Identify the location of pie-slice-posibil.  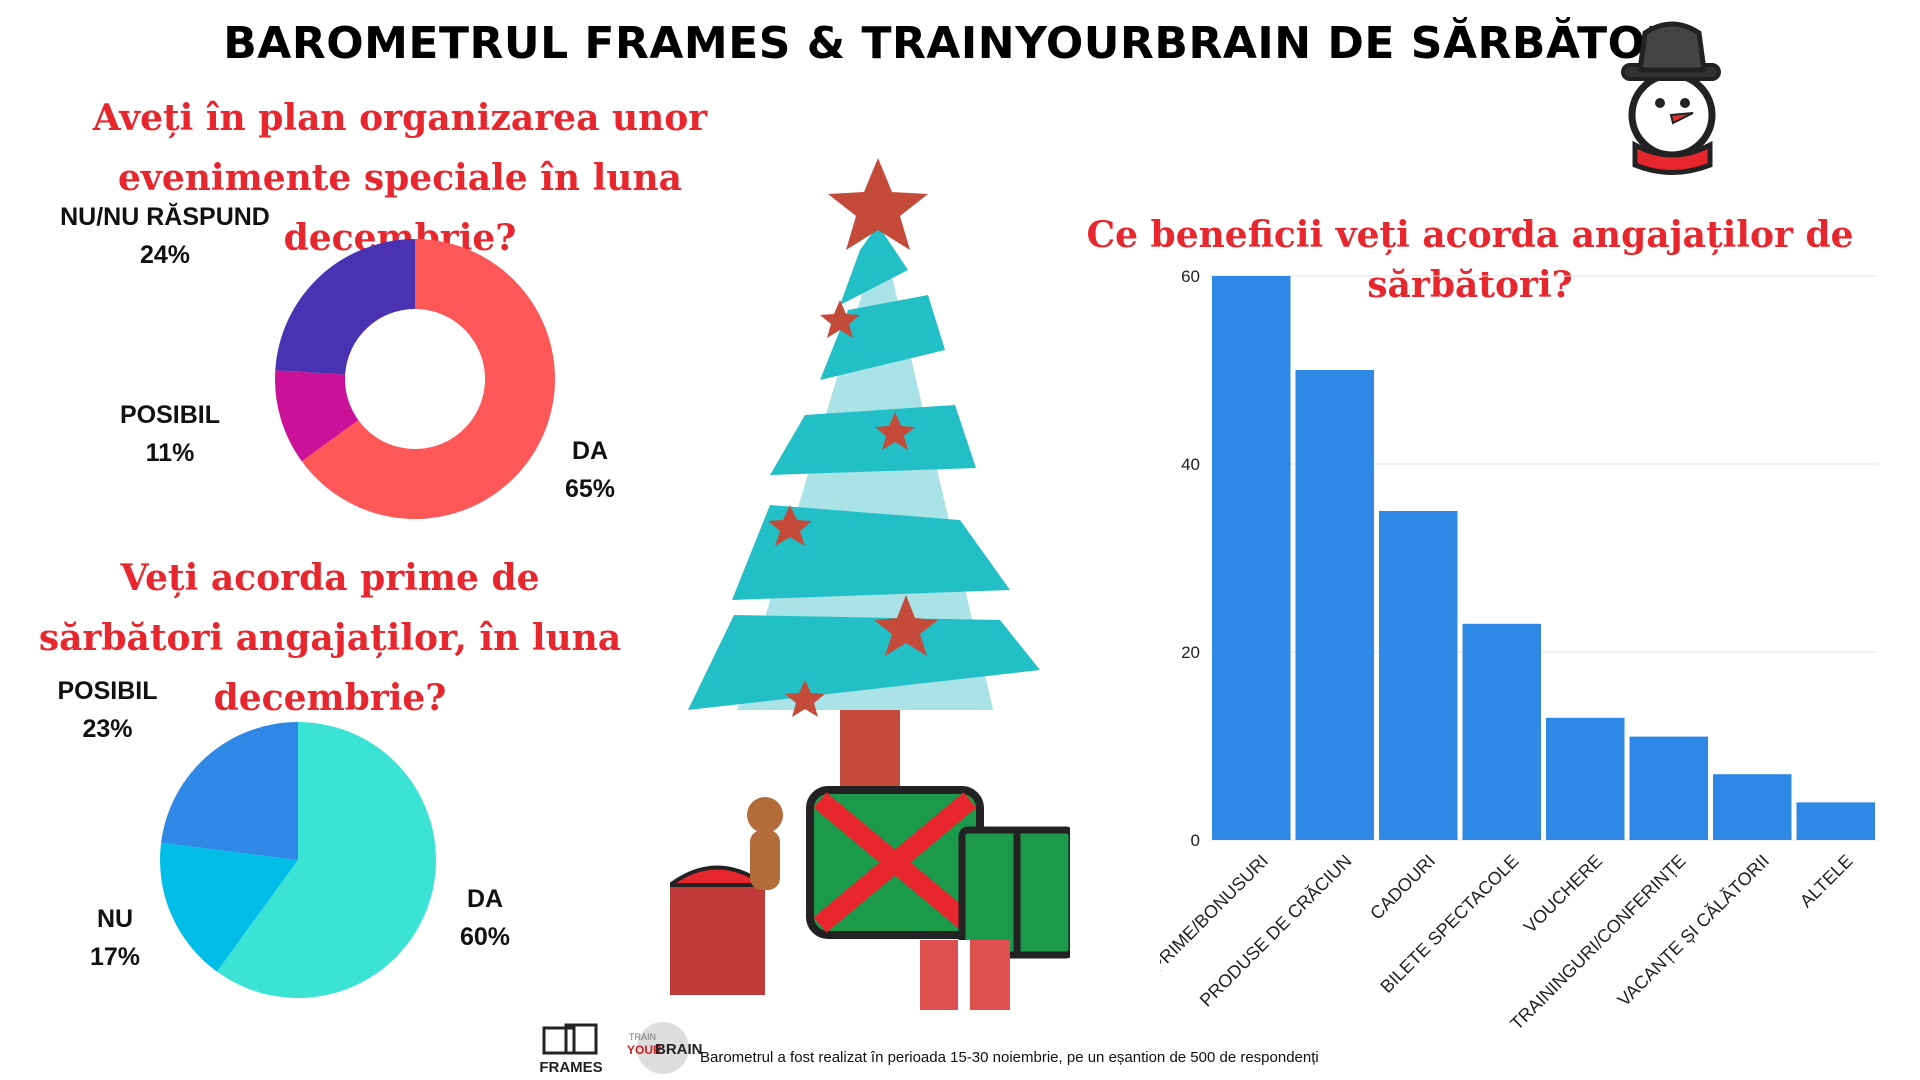
(229, 791).